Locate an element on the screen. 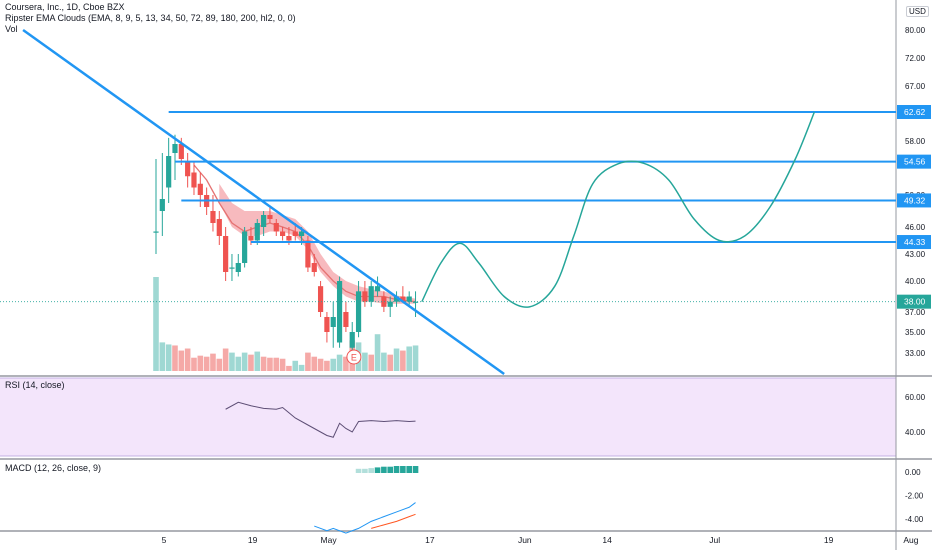 Image resolution: width=932 pixels, height=555 pixels. time-tick-label: Jun is located at coordinates (525, 540).